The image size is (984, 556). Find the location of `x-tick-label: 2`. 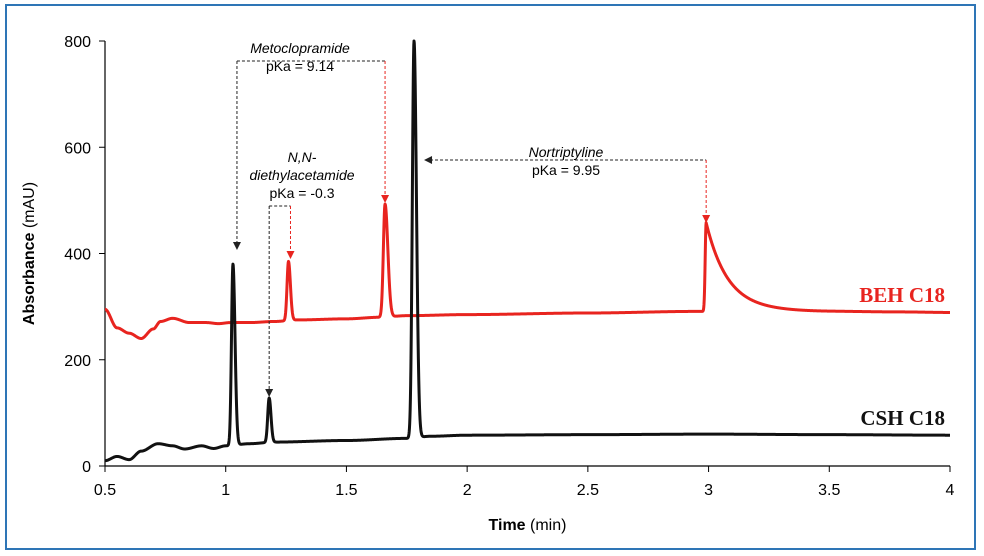

x-tick-label: 2 is located at coordinates (467, 490).